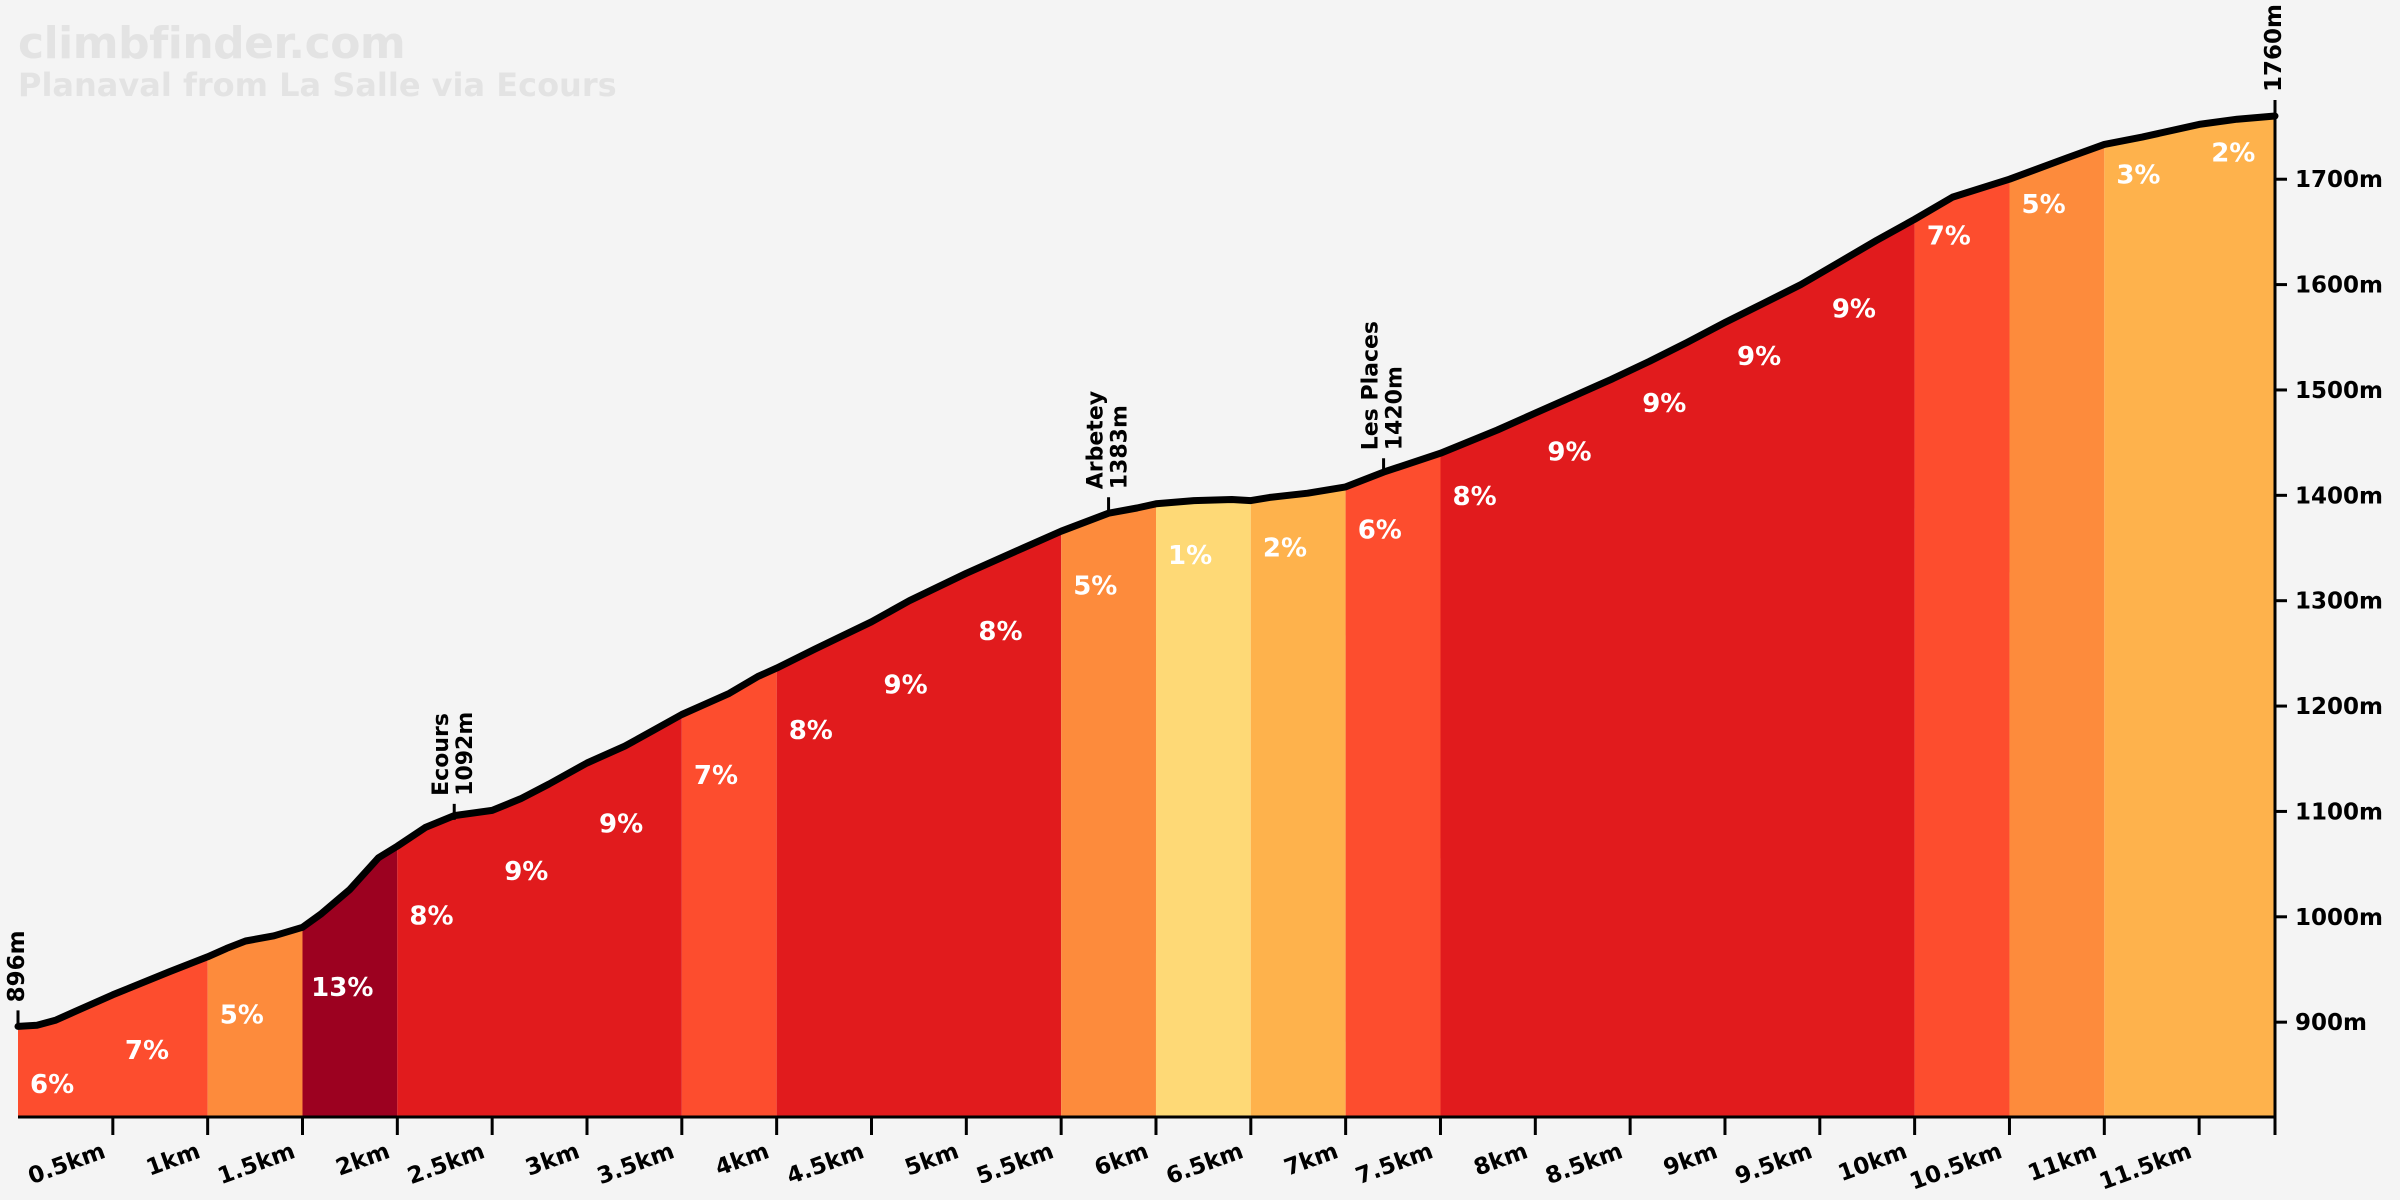  What do you see at coordinates (932, 1159) in the screenshot?
I see `x-tick-label: 5km` at bounding box center [932, 1159].